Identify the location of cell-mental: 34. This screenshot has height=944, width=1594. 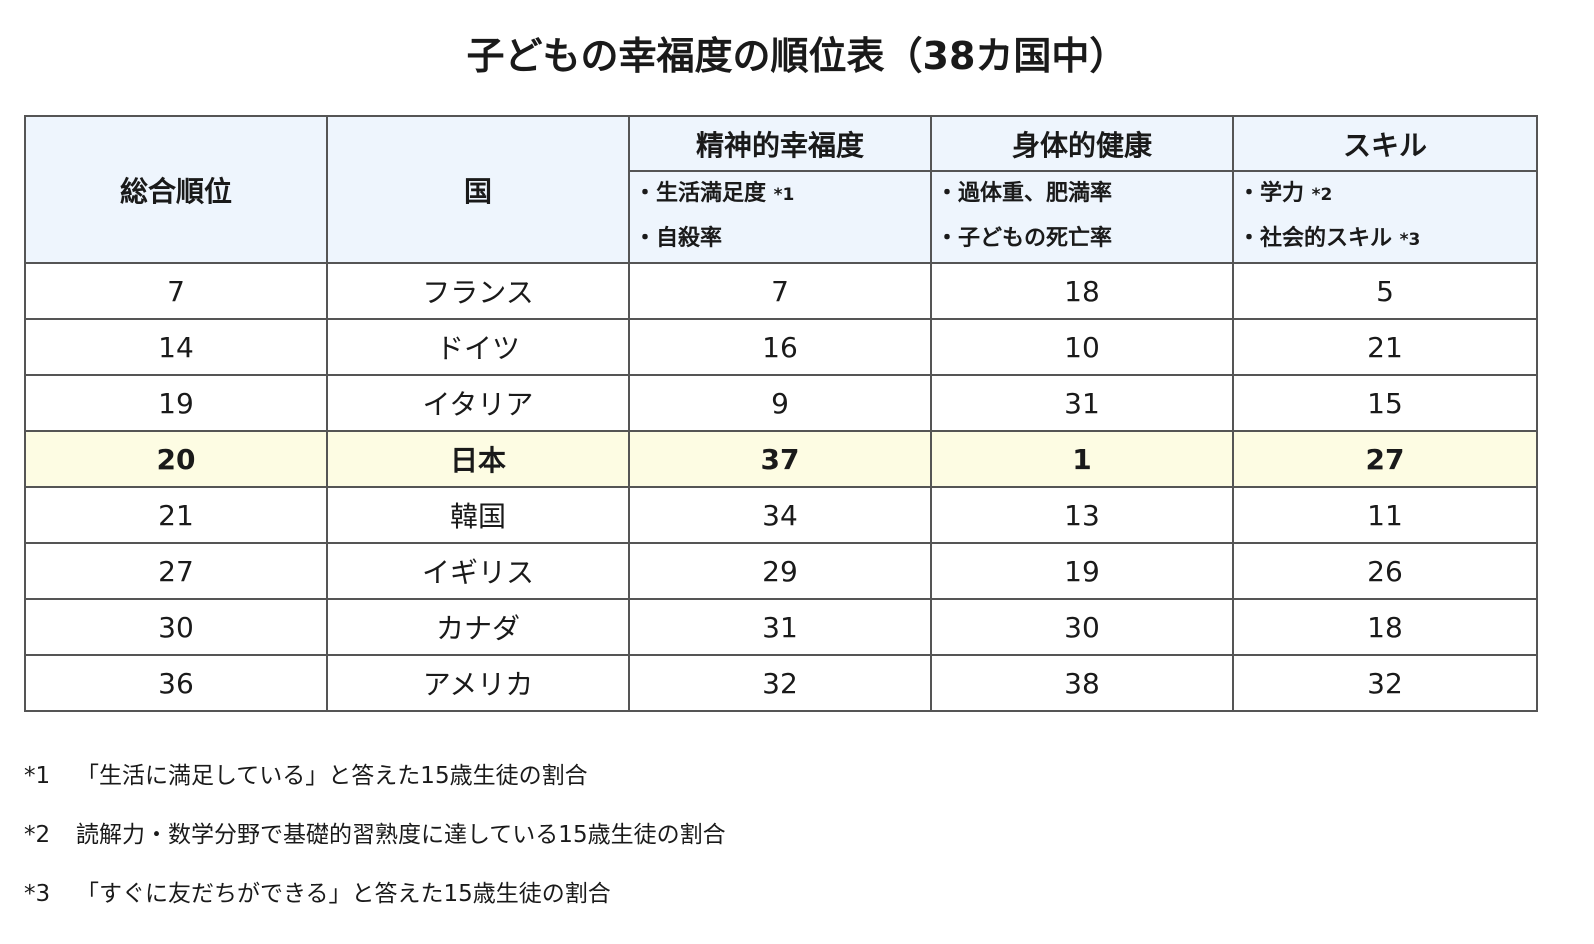
(780, 515).